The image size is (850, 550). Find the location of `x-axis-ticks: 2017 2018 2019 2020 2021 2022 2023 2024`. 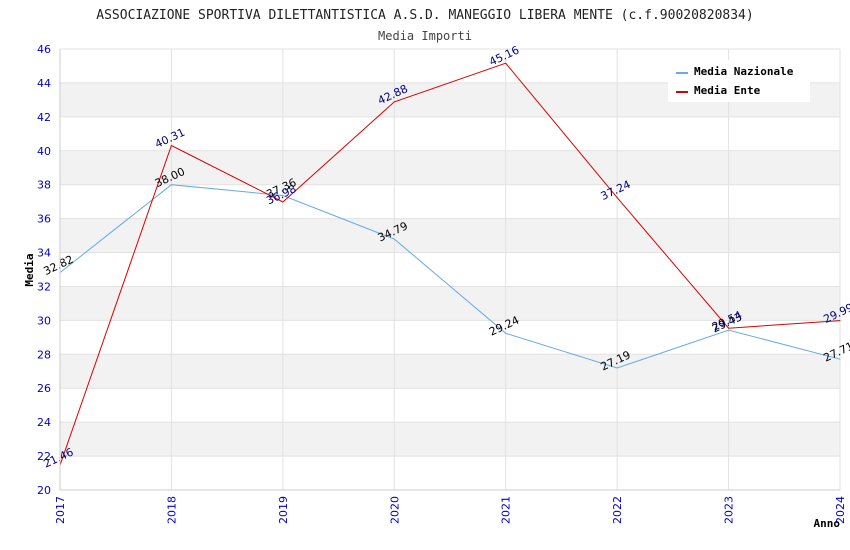

x-axis-ticks: 2017 2018 2019 2020 2021 2022 2023 2024 is located at coordinates (450, 510).